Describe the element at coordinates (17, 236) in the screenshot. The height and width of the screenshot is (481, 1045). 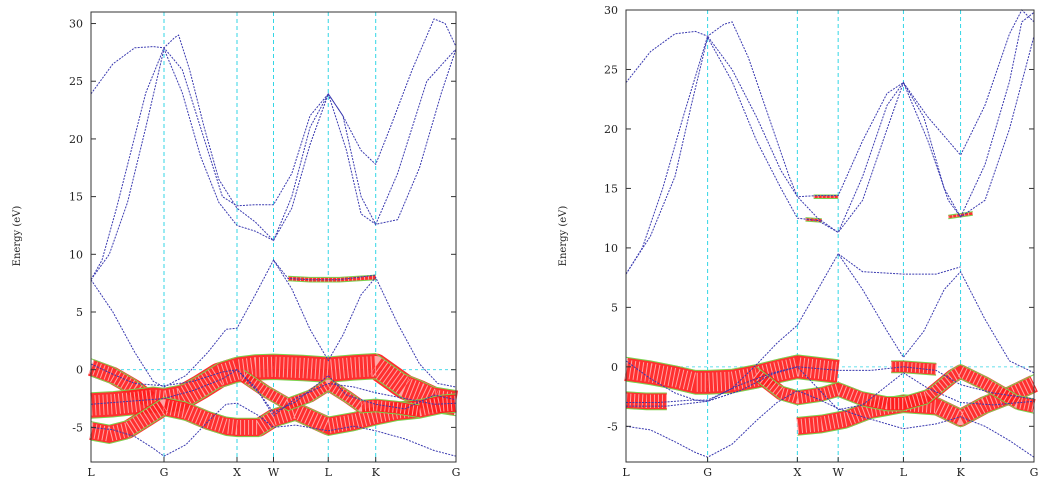
I see `y-axis-label-left: Energy (eV)` at that location.